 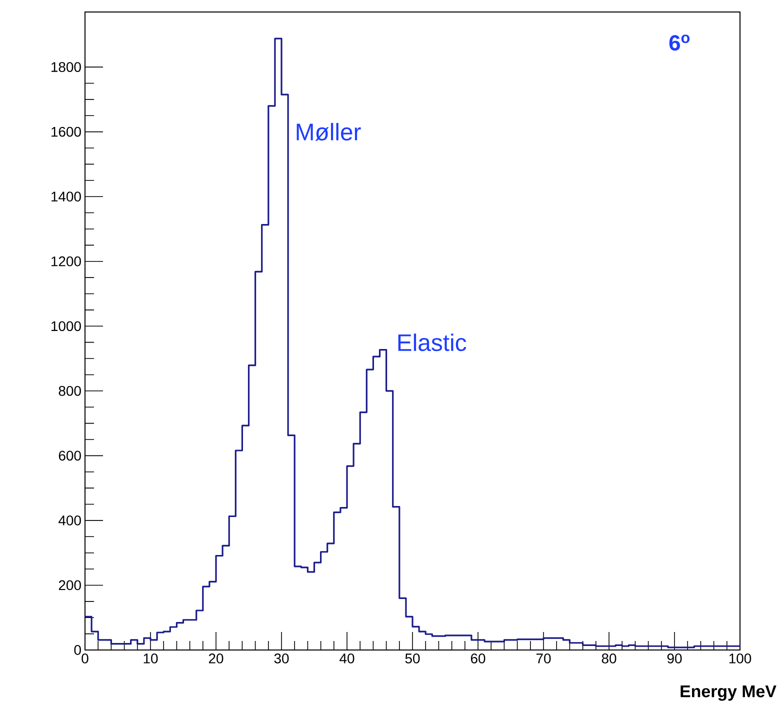 I want to click on x-tick-label: 80, so click(x=609, y=659).